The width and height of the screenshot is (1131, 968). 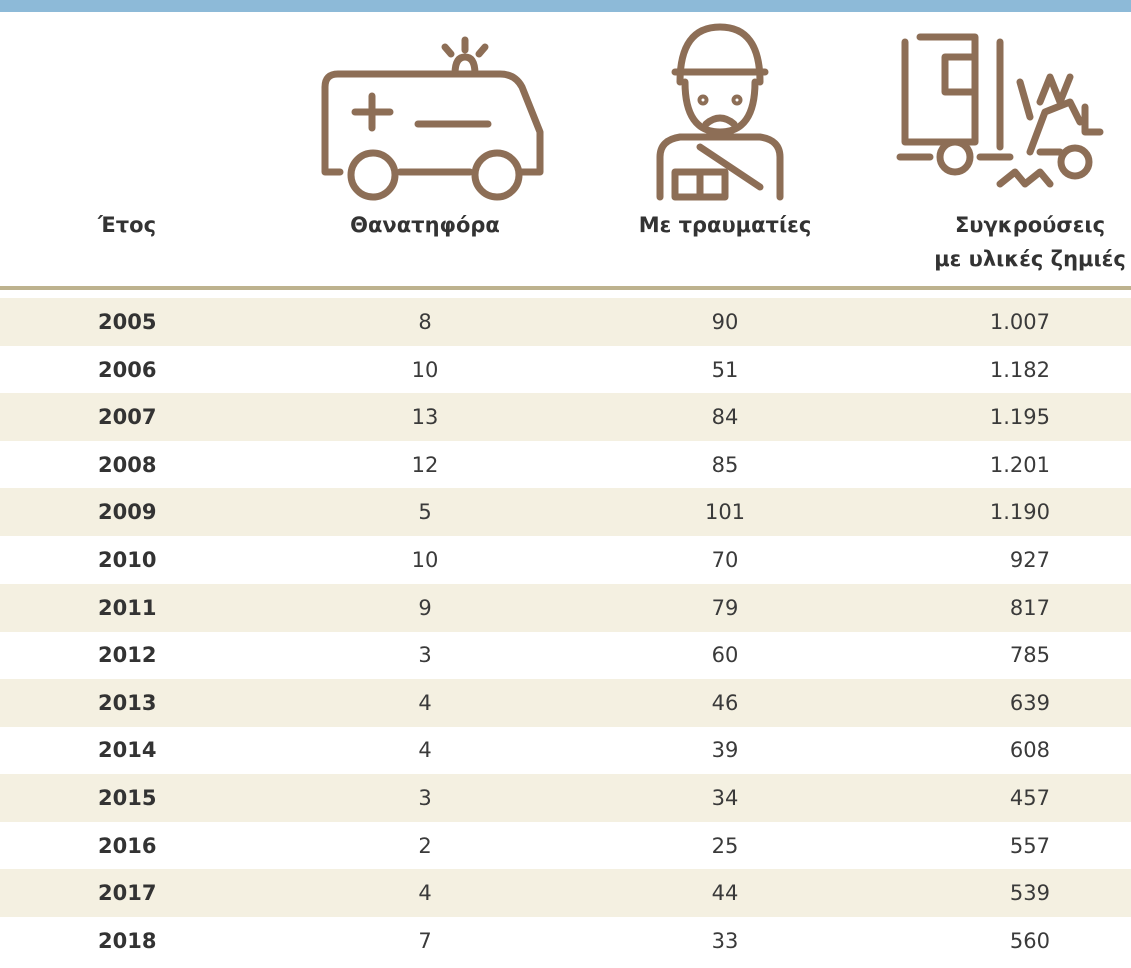 What do you see at coordinates (425, 512) in the screenshot?
I see `value-cell: 5` at bounding box center [425, 512].